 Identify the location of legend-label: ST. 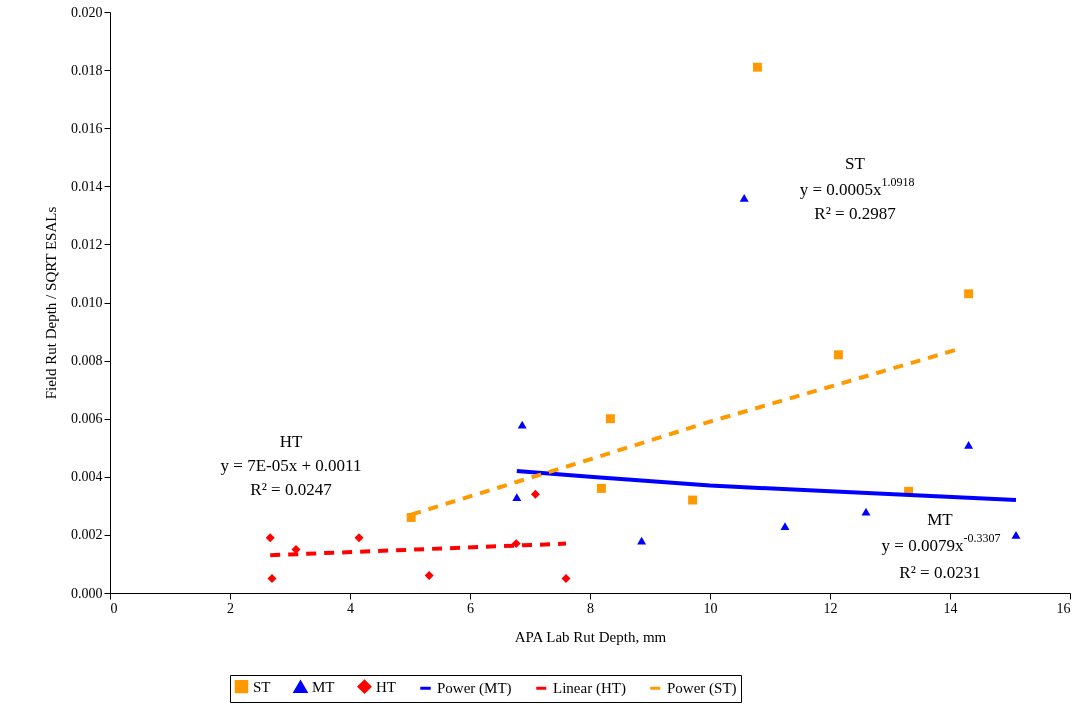
(262, 686).